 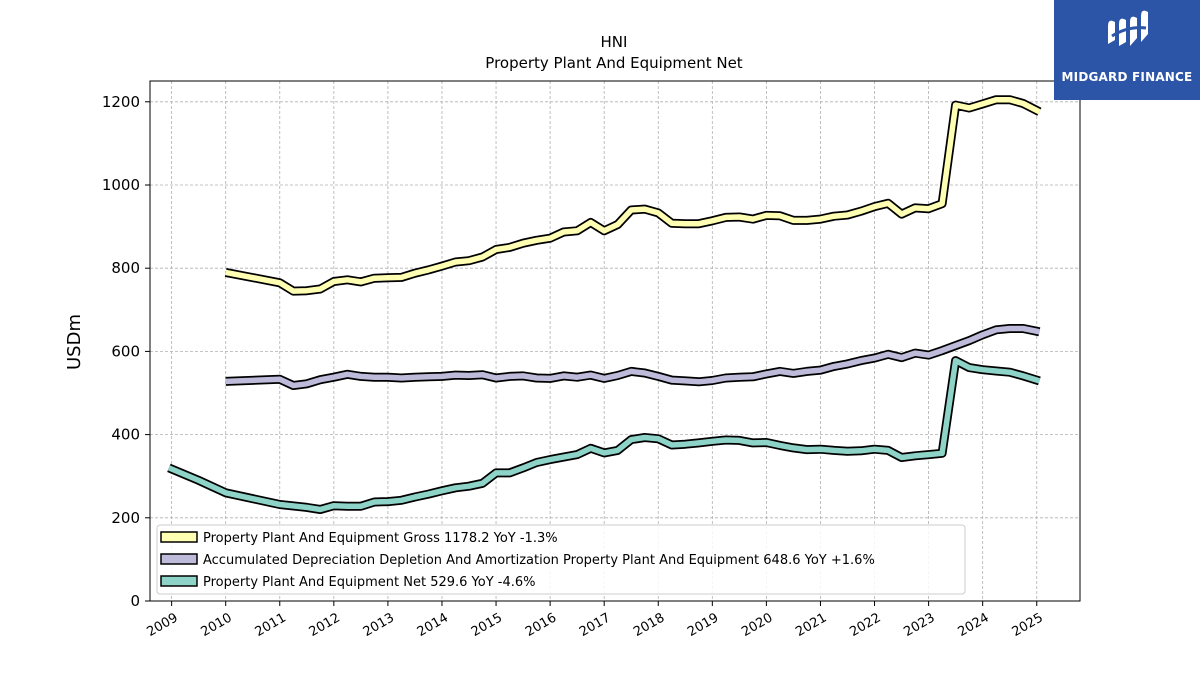 What do you see at coordinates (757, 625) in the screenshot?
I see `x-tick-label: 2020` at bounding box center [757, 625].